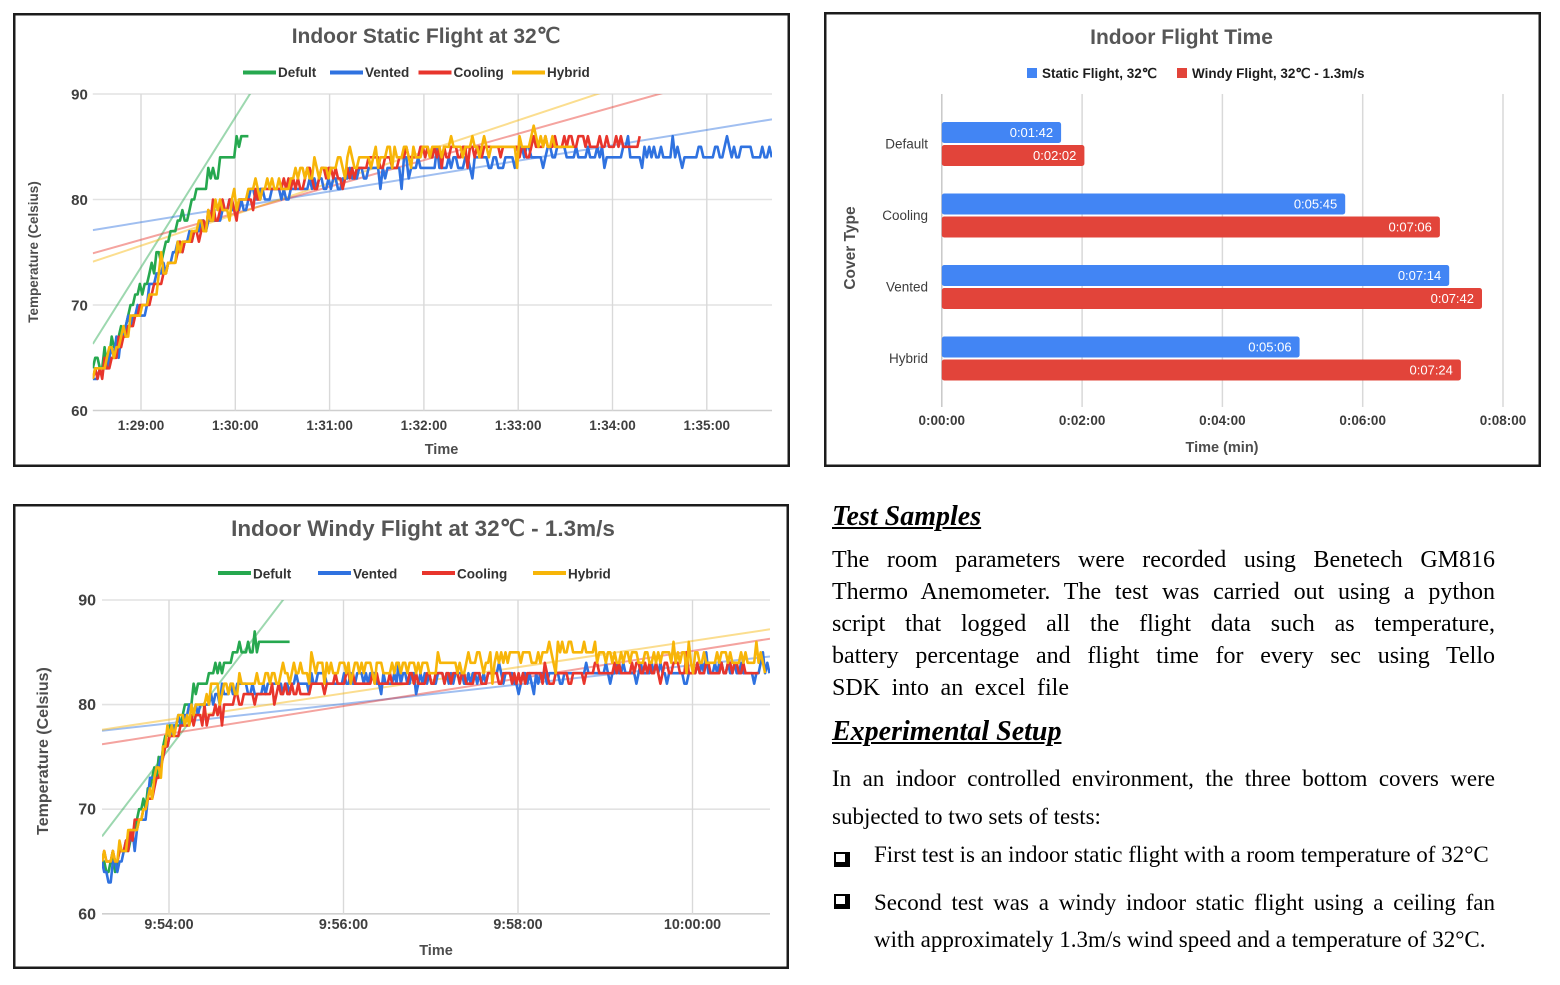 The width and height of the screenshot is (1560, 985). Describe the element at coordinates (329, 425) in the screenshot. I see `svg-text: 1:31:00` at that location.